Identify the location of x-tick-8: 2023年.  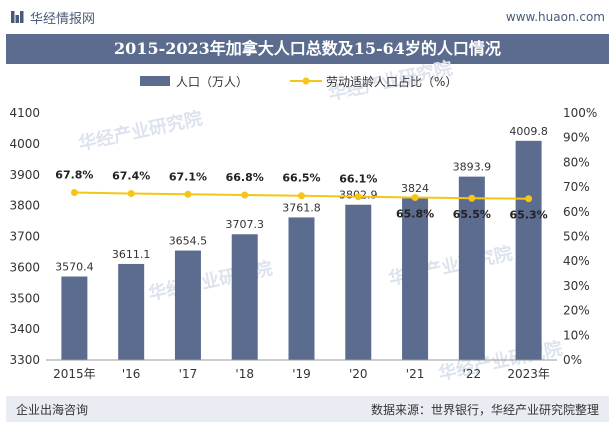
(528, 374).